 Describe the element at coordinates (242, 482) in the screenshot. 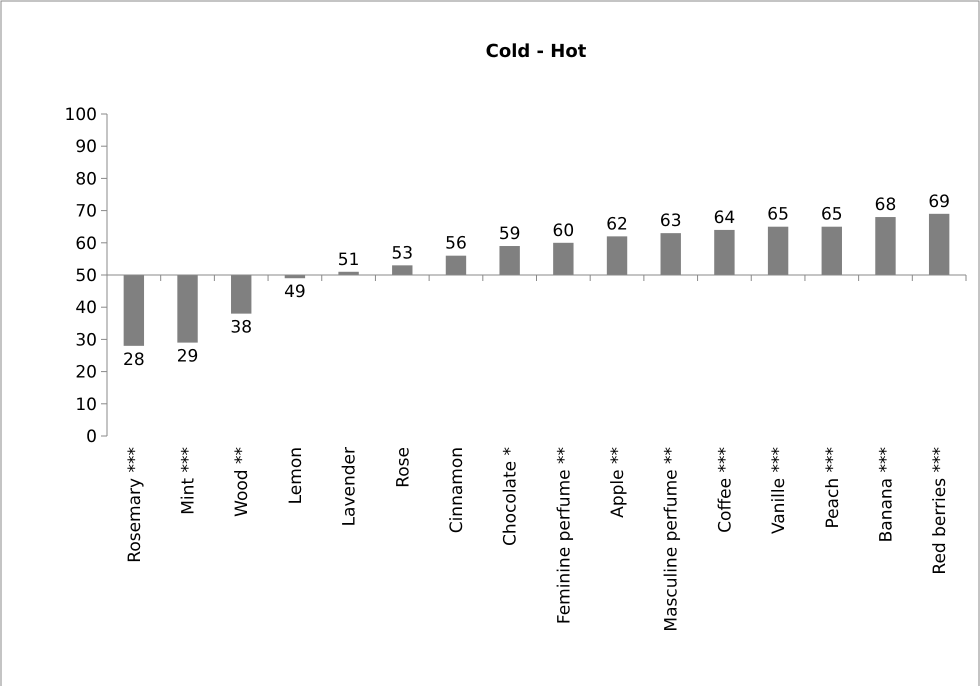

I see `x-tick-label: Wood **` at that location.